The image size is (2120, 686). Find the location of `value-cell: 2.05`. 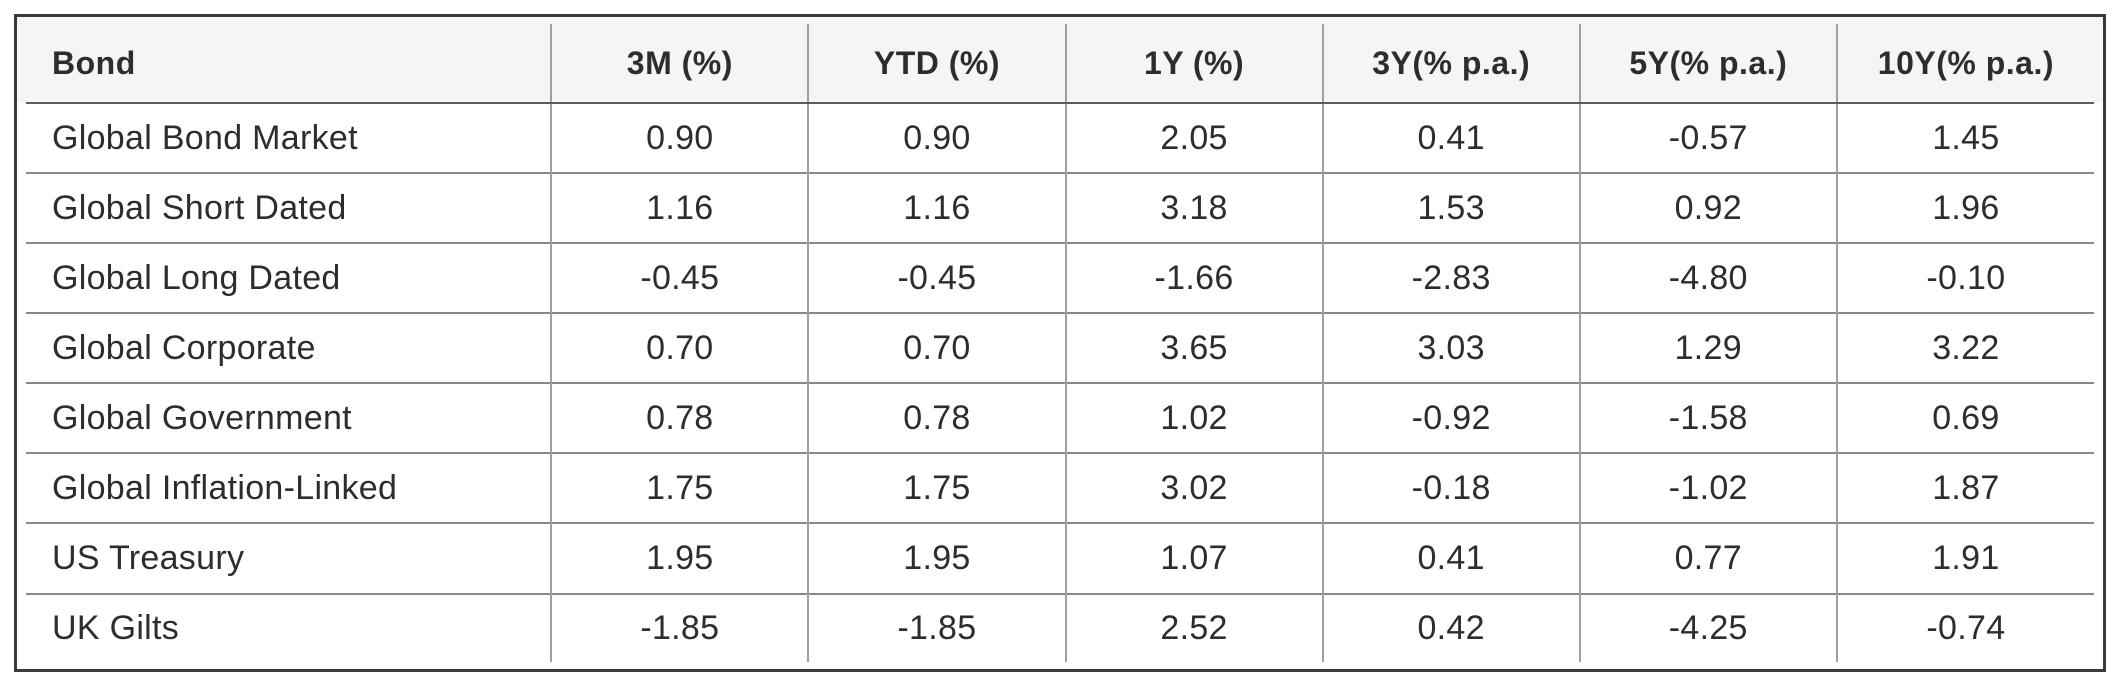

value-cell: 2.05 is located at coordinates (1193, 138).